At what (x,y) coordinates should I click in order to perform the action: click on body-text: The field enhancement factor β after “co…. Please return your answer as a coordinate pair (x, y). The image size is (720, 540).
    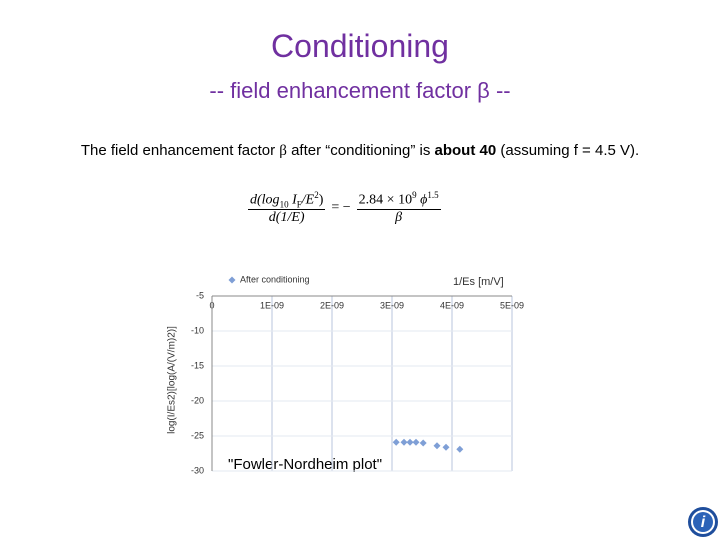
    Looking at the image, I should click on (360, 151).